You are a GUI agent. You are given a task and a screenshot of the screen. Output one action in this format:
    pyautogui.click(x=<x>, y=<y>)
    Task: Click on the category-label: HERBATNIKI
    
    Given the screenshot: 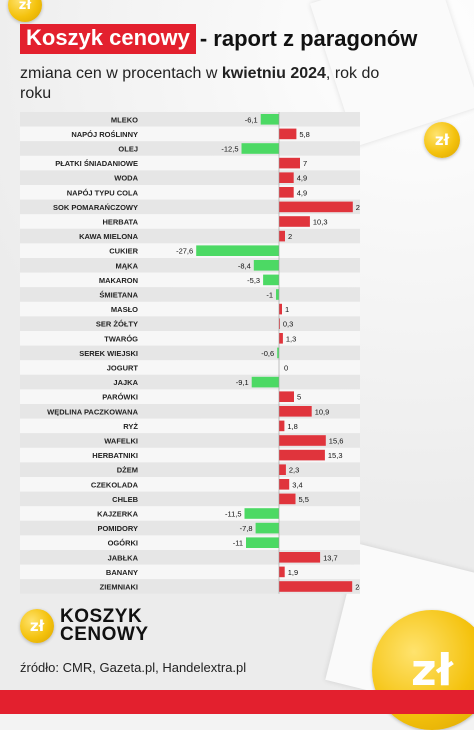 What is the action you would take?
    pyautogui.click(x=115, y=455)
    